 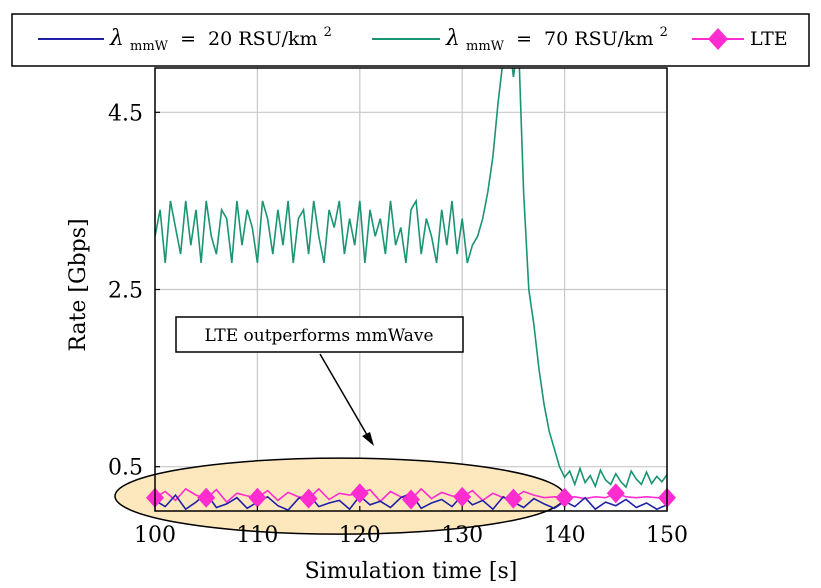 What do you see at coordinates (155, 535) in the screenshot?
I see `x-tick-label: 100` at bounding box center [155, 535].